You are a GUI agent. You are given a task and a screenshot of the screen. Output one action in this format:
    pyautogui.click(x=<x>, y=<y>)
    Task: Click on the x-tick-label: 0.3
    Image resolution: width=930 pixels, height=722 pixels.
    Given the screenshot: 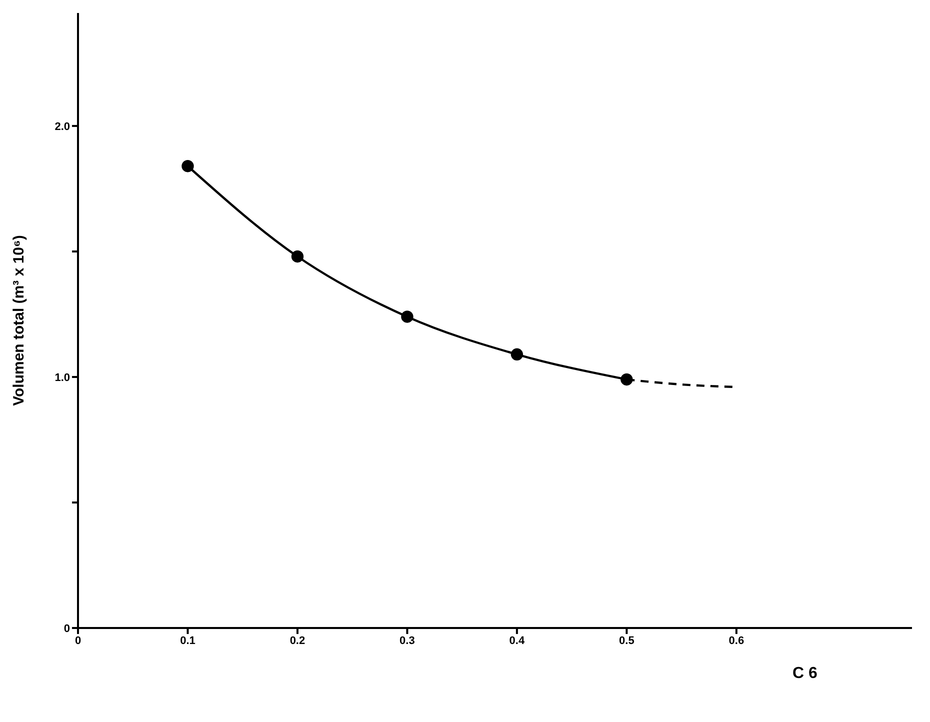 What is the action you would take?
    pyautogui.click(x=407, y=640)
    